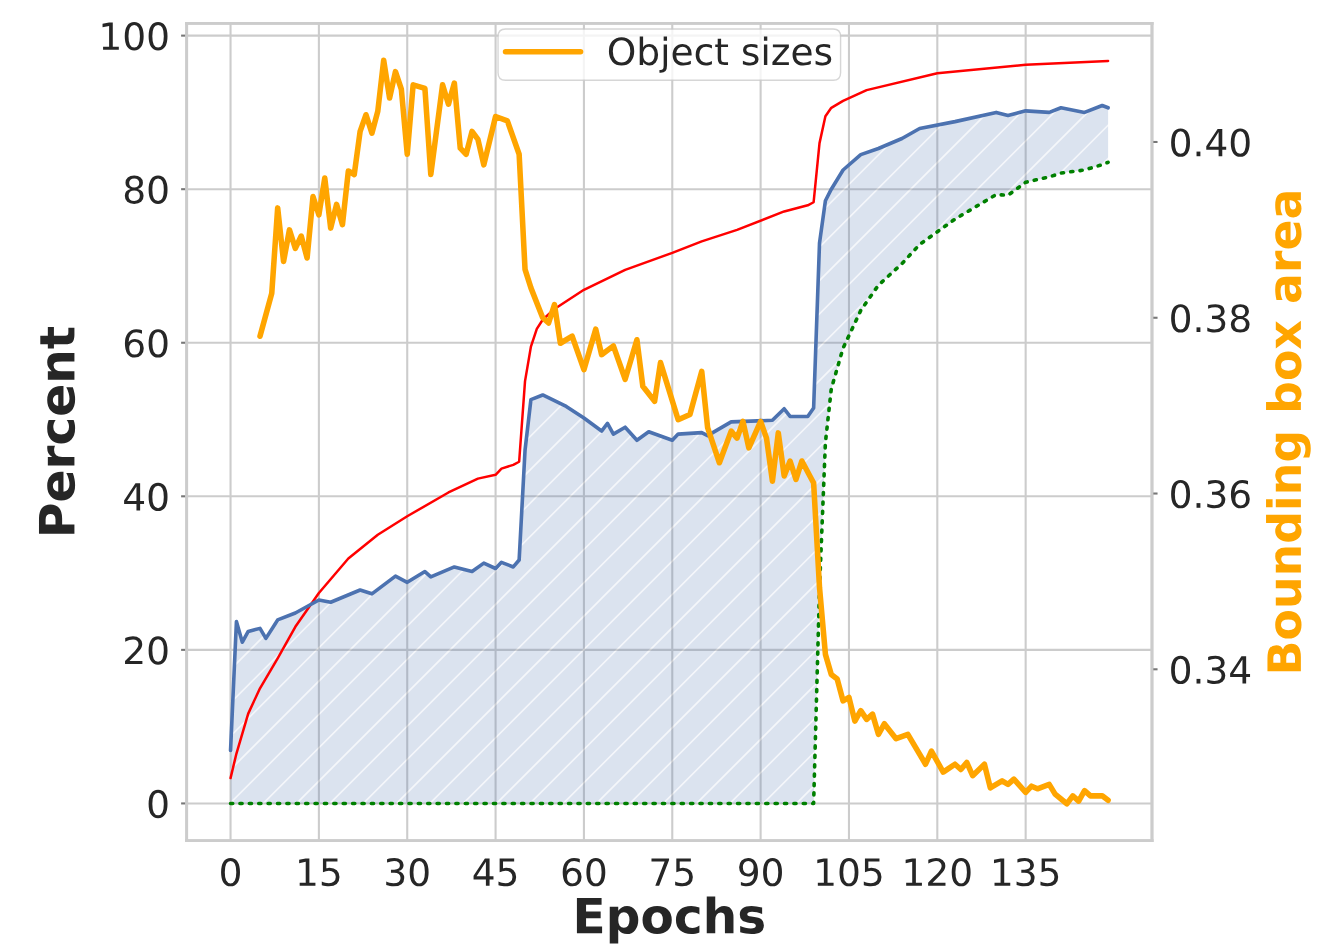 The width and height of the screenshot is (1322, 945). What do you see at coordinates (146, 497) in the screenshot?
I see `y-tick-label: 40` at bounding box center [146, 497].